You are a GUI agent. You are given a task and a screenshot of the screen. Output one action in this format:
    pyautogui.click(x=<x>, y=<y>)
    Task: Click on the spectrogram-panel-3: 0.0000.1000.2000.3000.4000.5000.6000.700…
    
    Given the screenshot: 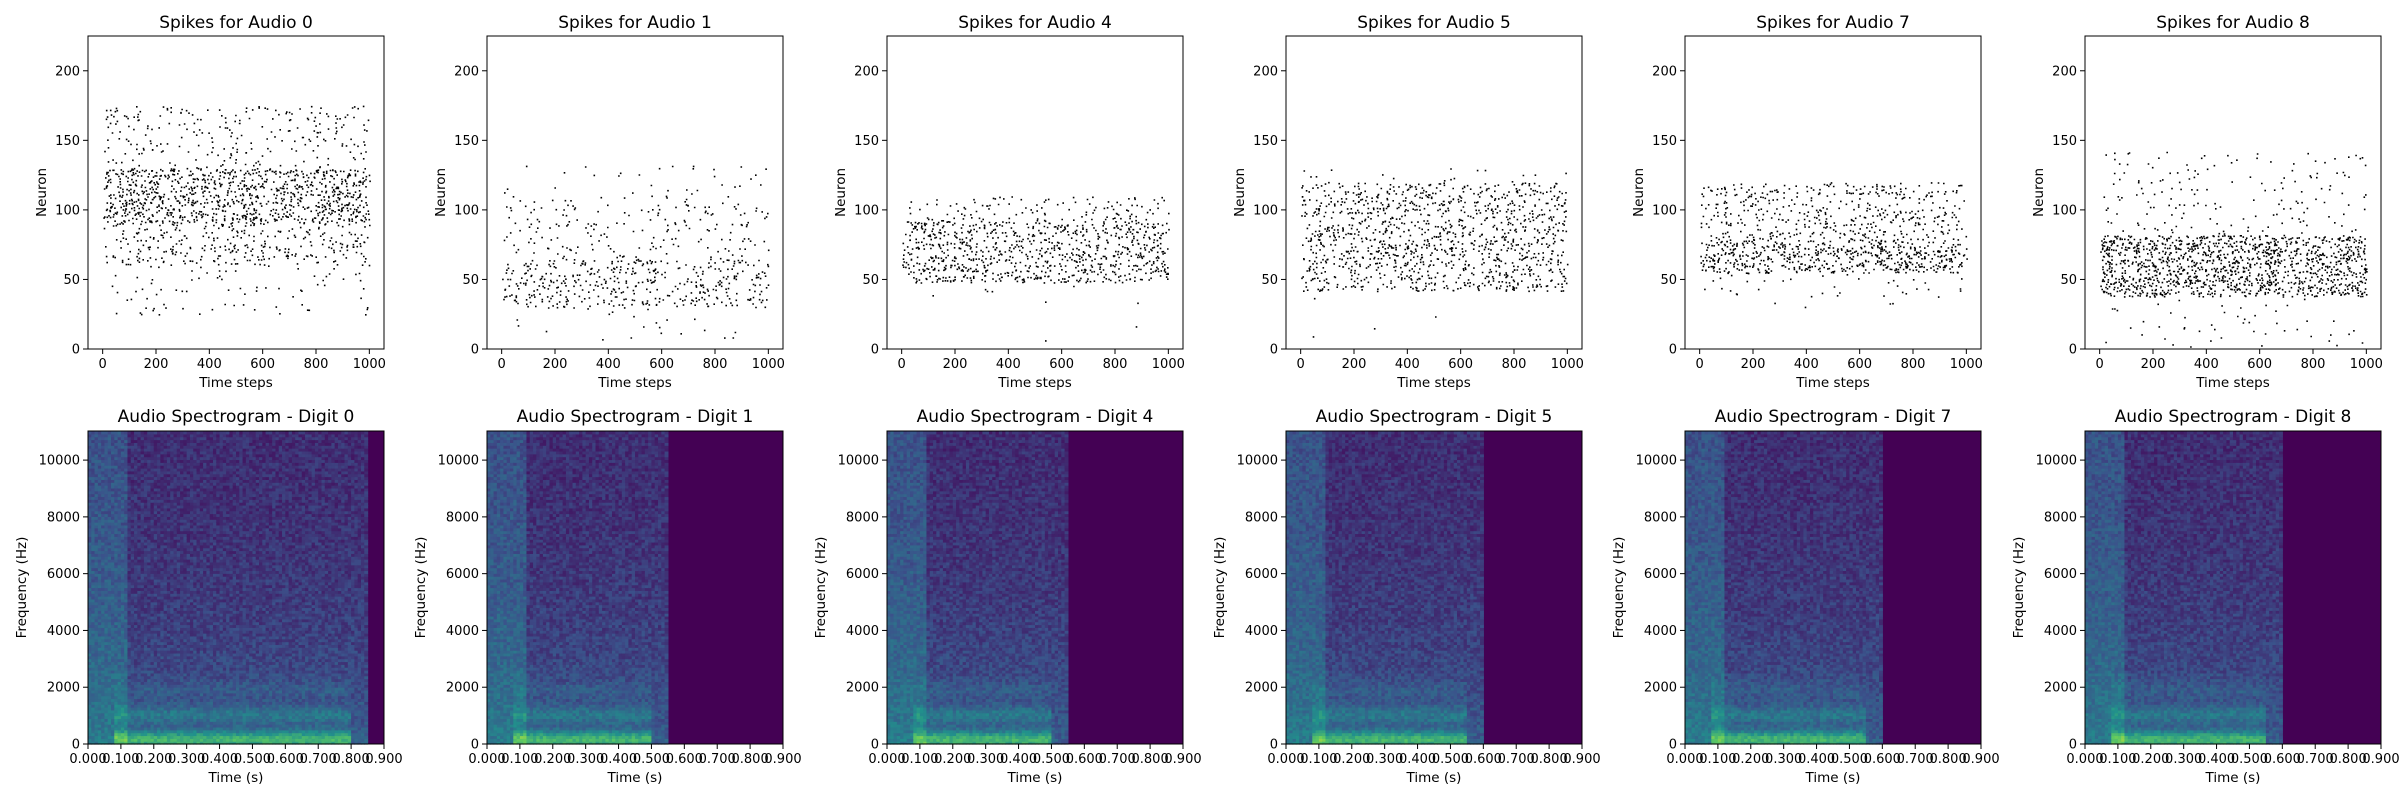 What is the action you would take?
    pyautogui.click(x=1406, y=596)
    